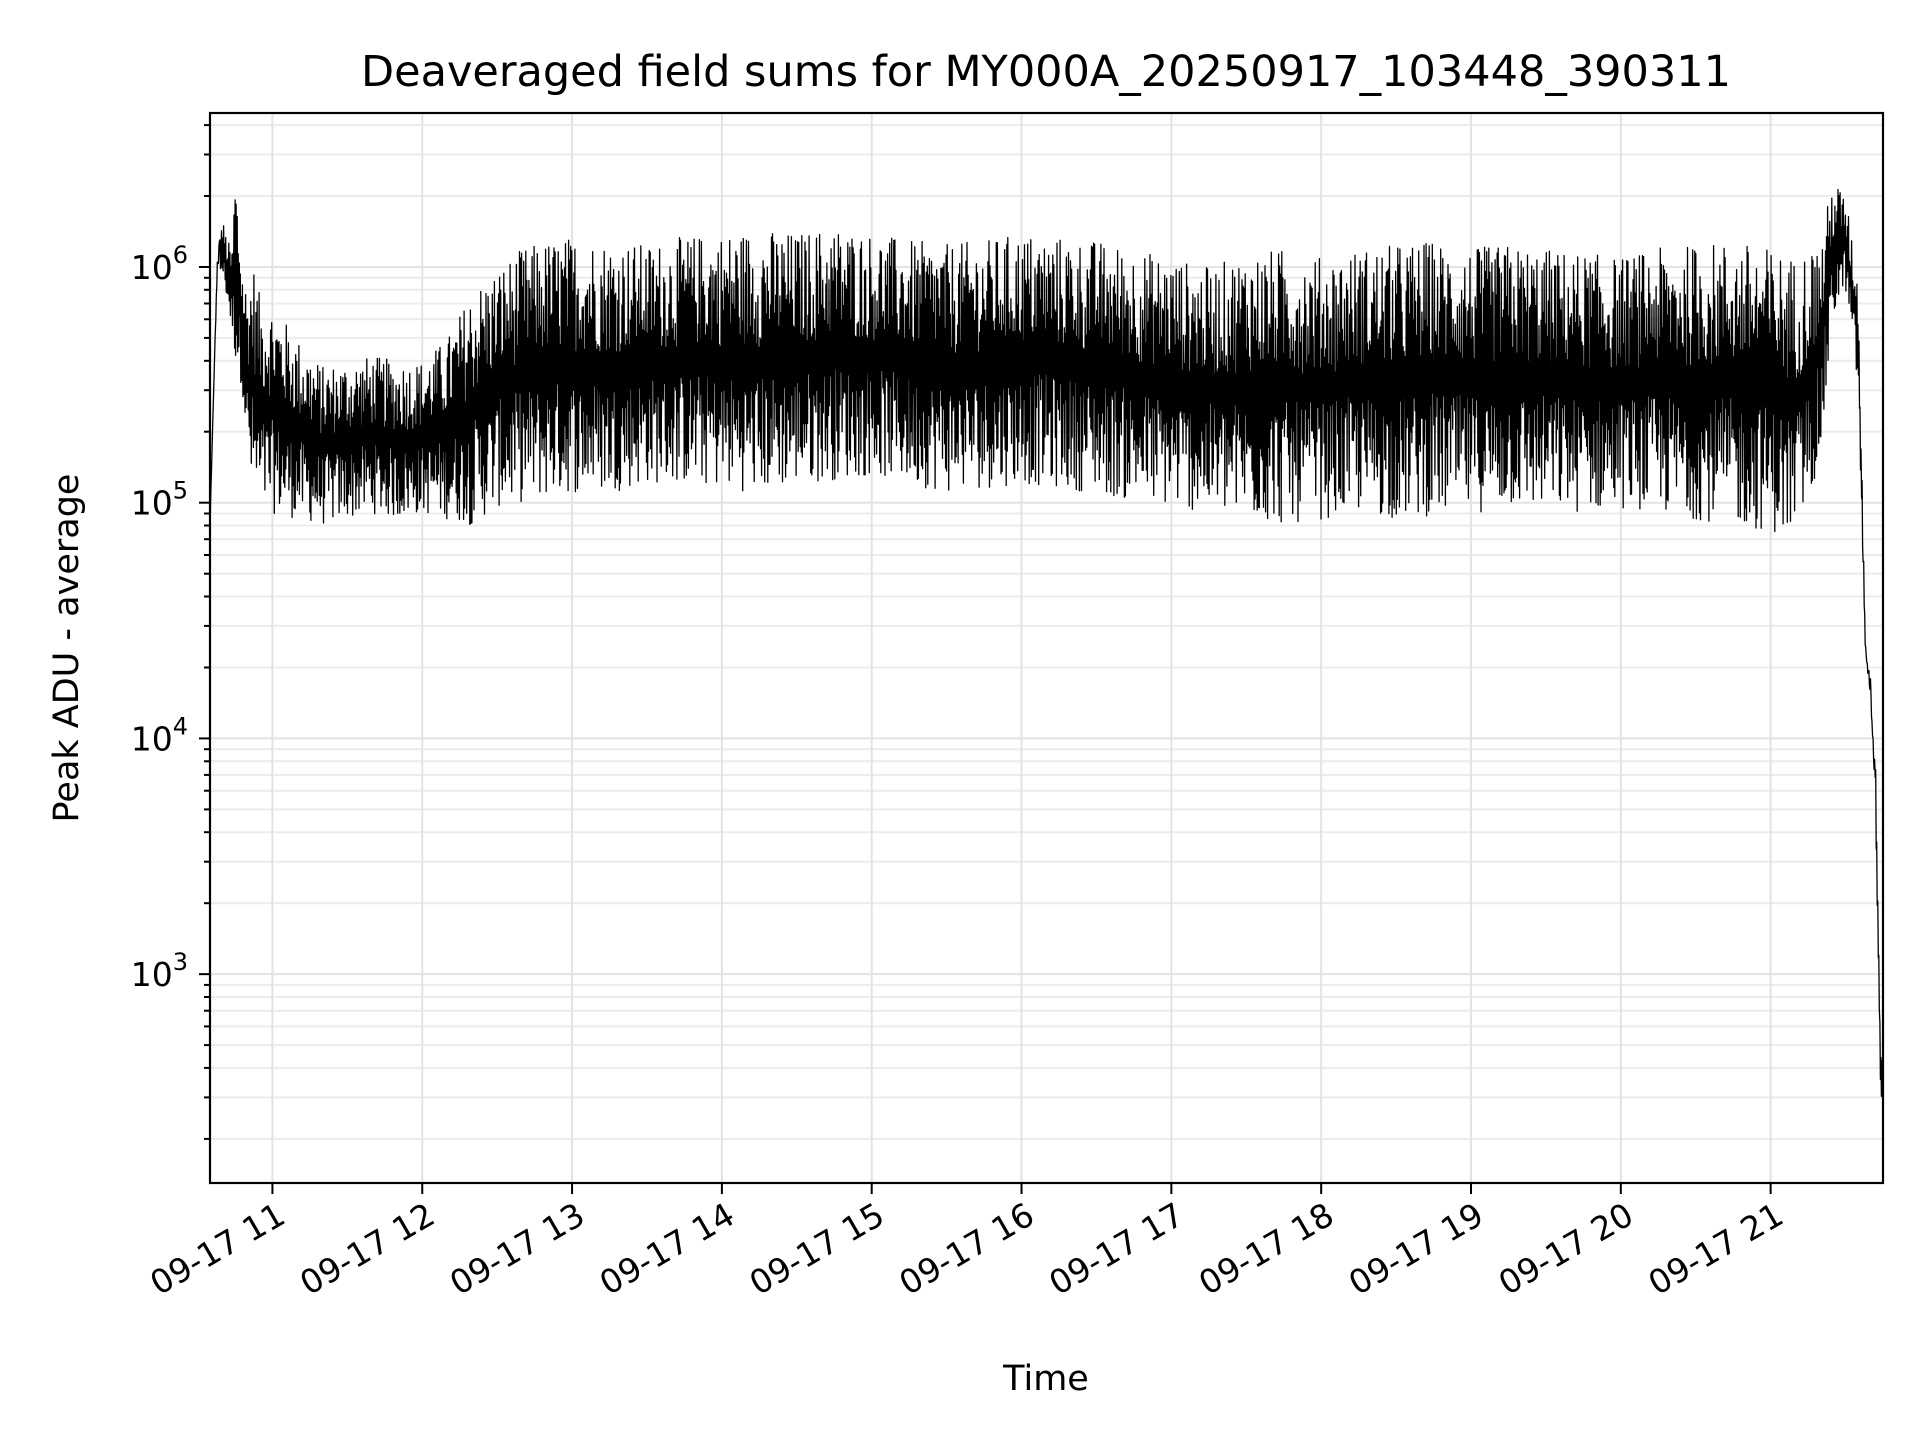 This screenshot has height=1440, width=1920. What do you see at coordinates (367, 1249) in the screenshot?
I see `x-tick-label: 09-17 12` at bounding box center [367, 1249].